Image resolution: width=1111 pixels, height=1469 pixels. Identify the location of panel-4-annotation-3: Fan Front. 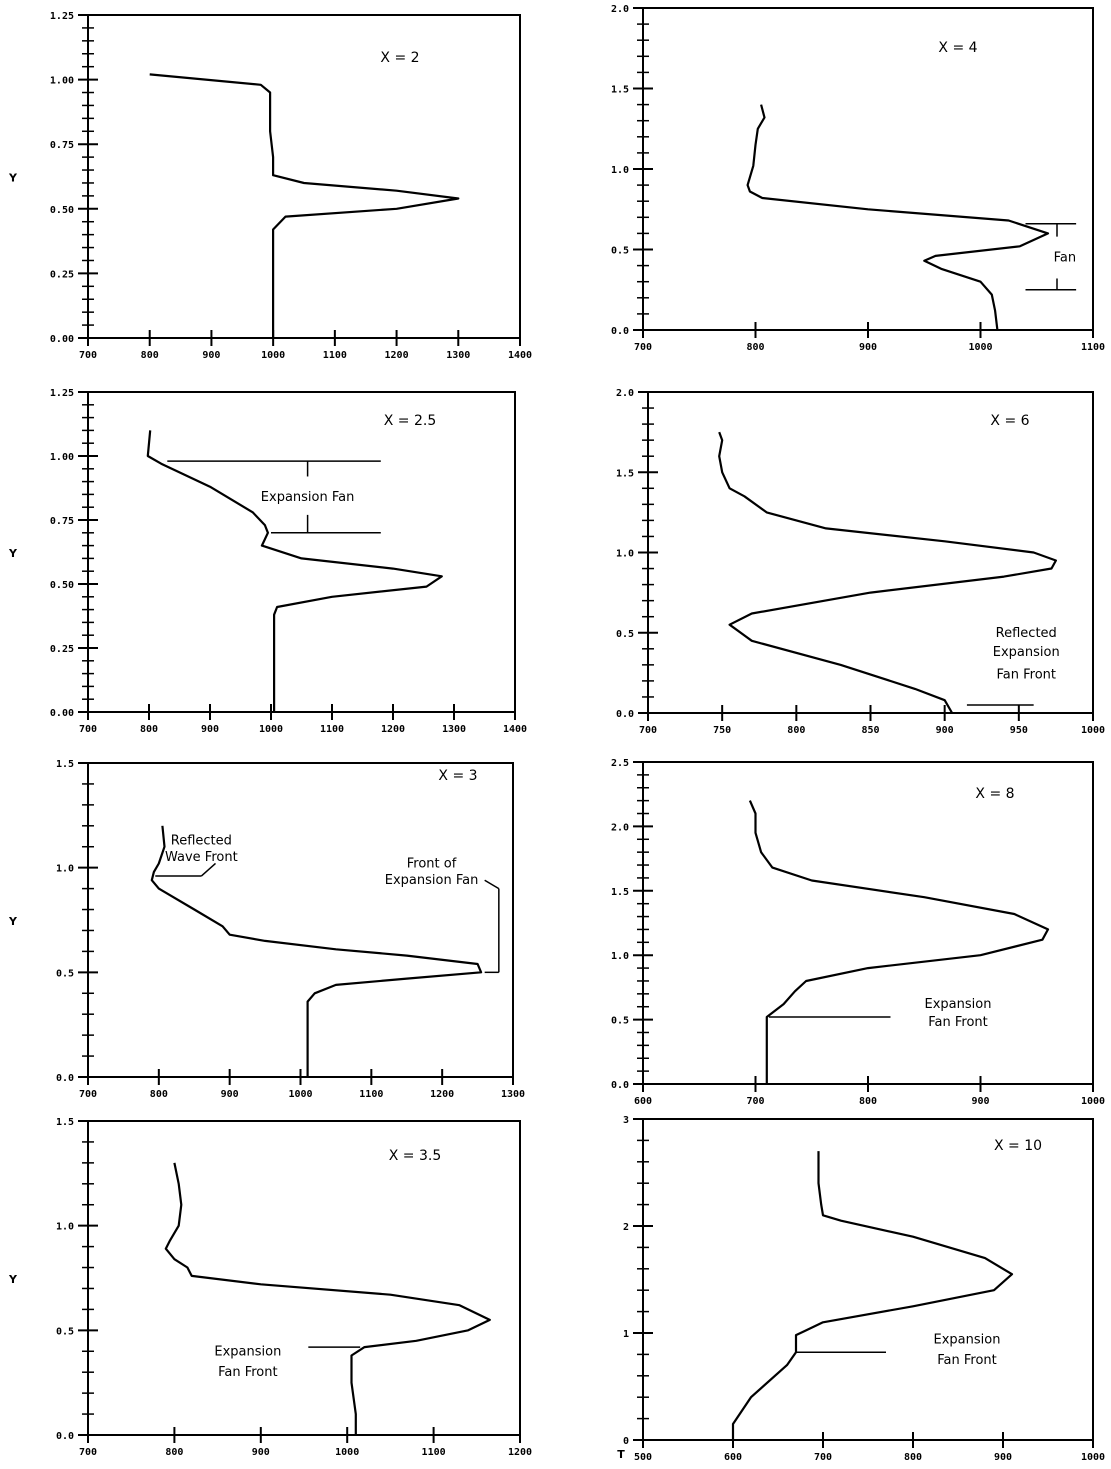
(1026, 674).